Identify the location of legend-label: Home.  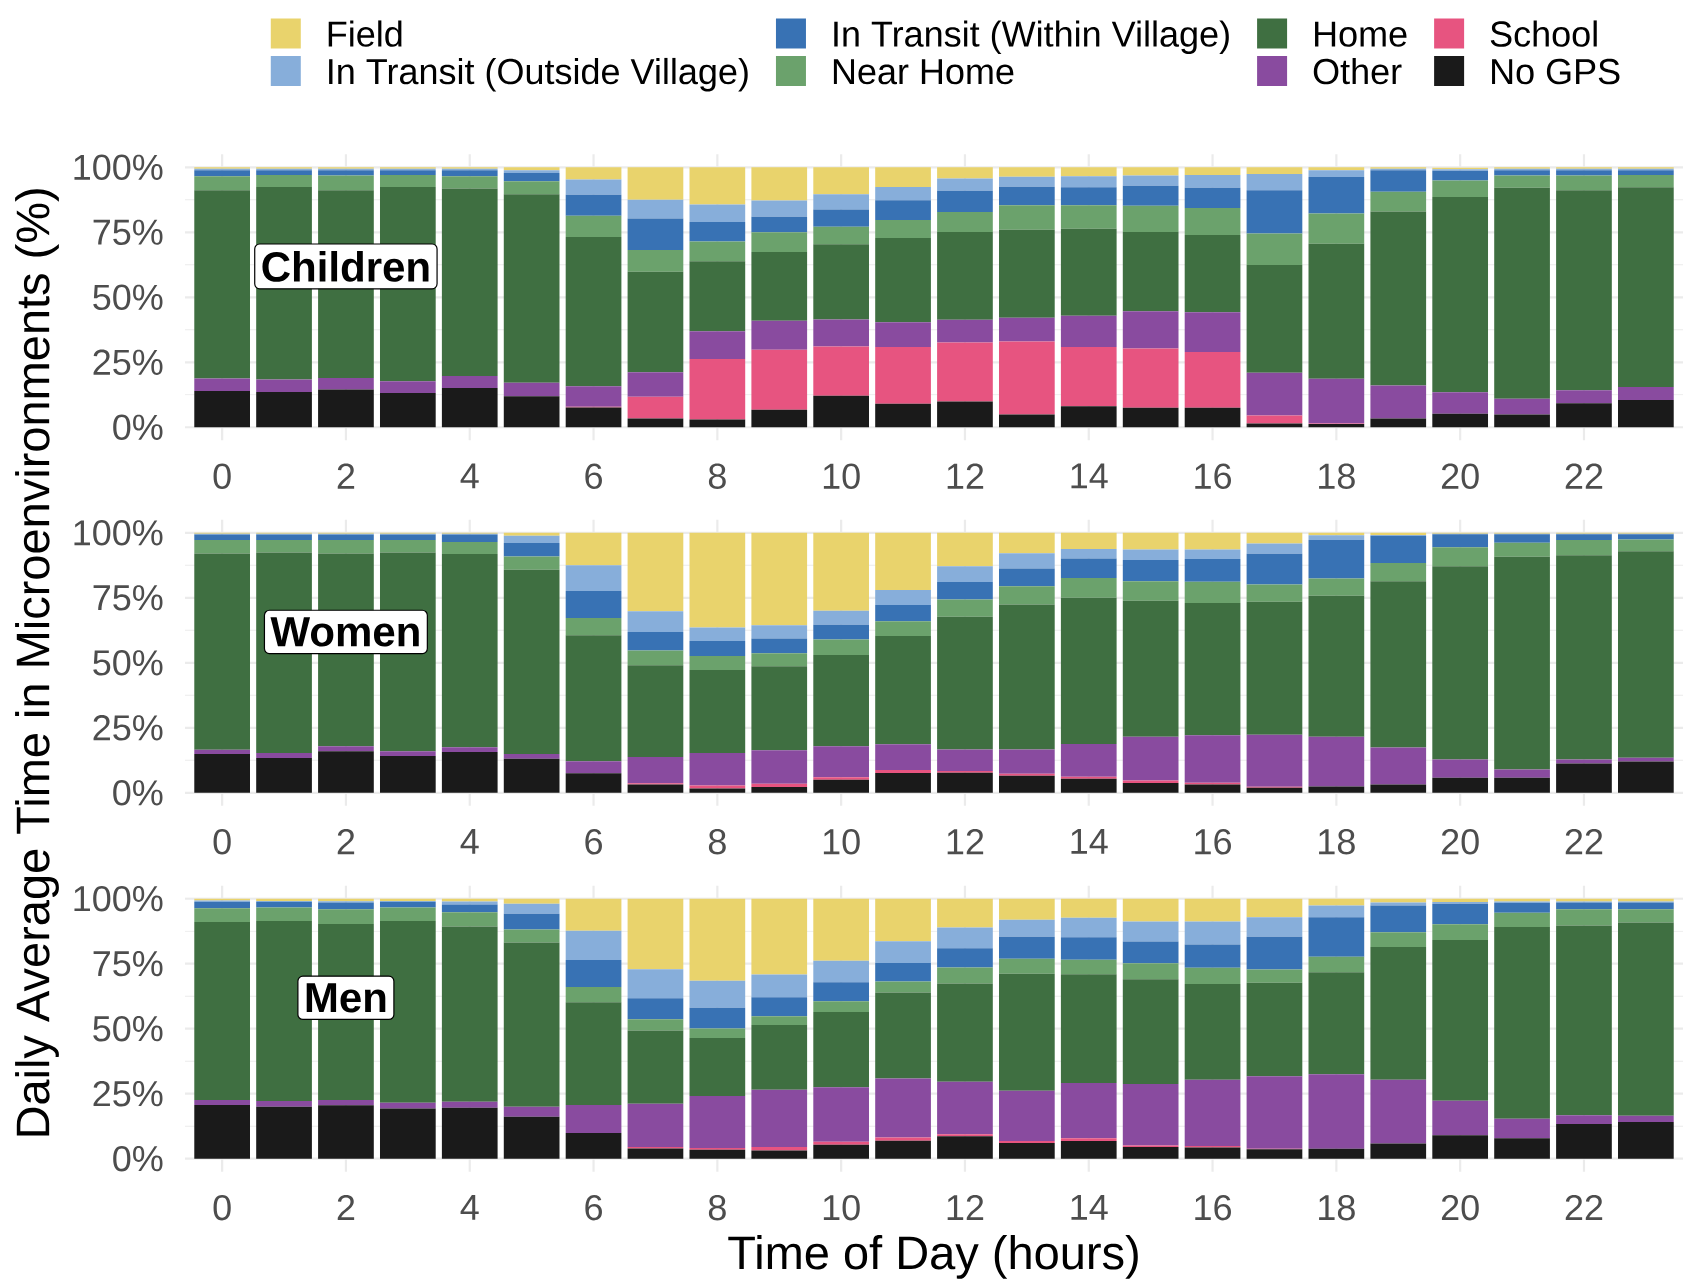
(1361, 34).